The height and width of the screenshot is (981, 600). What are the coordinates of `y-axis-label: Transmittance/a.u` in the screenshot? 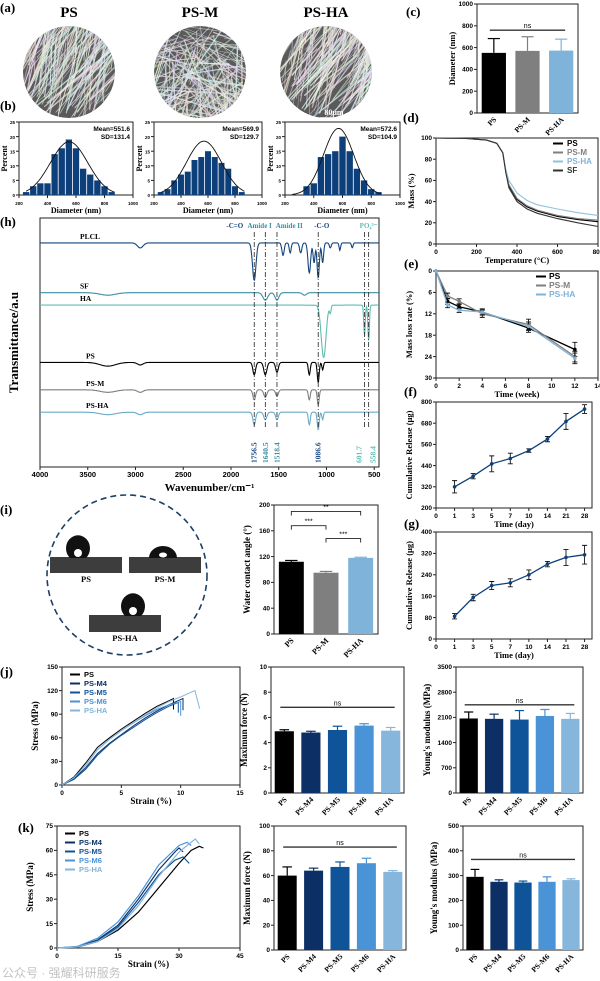 It's located at (13, 342).